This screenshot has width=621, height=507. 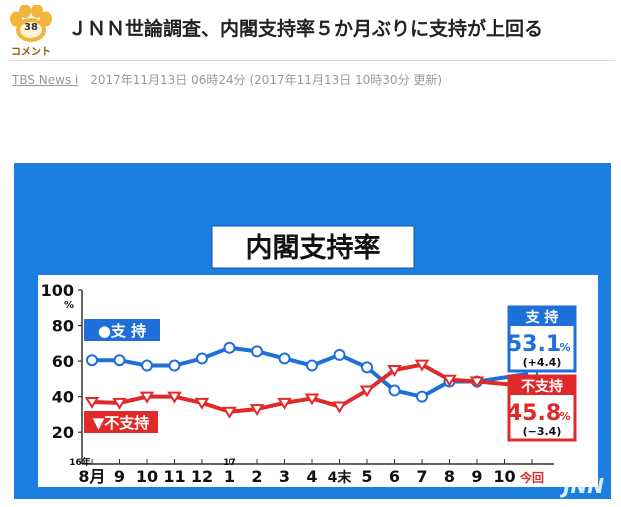 I want to click on x-tick-label: 5, so click(x=366, y=476).